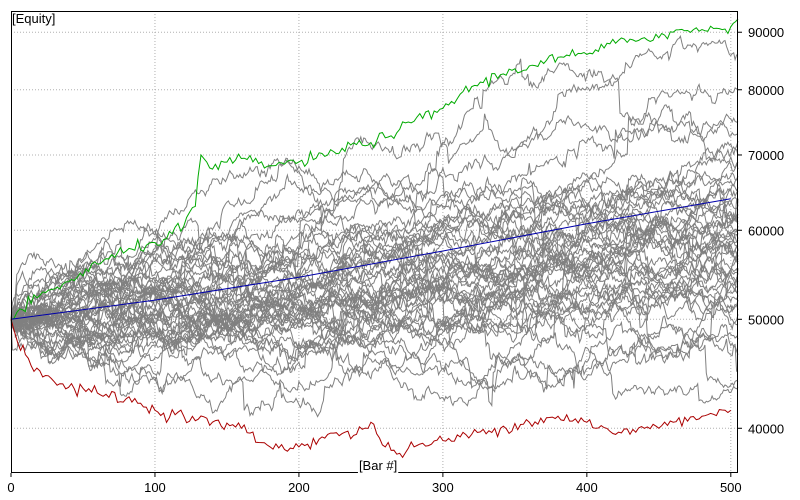 The image size is (800, 500). I want to click on y-tick-label: 70000, so click(766, 155).